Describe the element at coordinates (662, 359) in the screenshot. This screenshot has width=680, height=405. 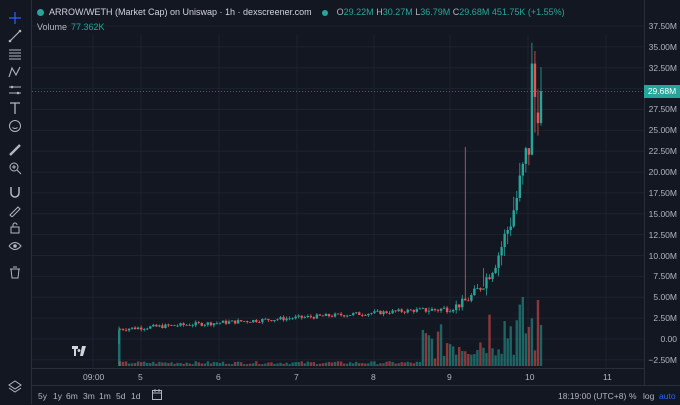
I see `price-tick-label: −2.50M` at that location.